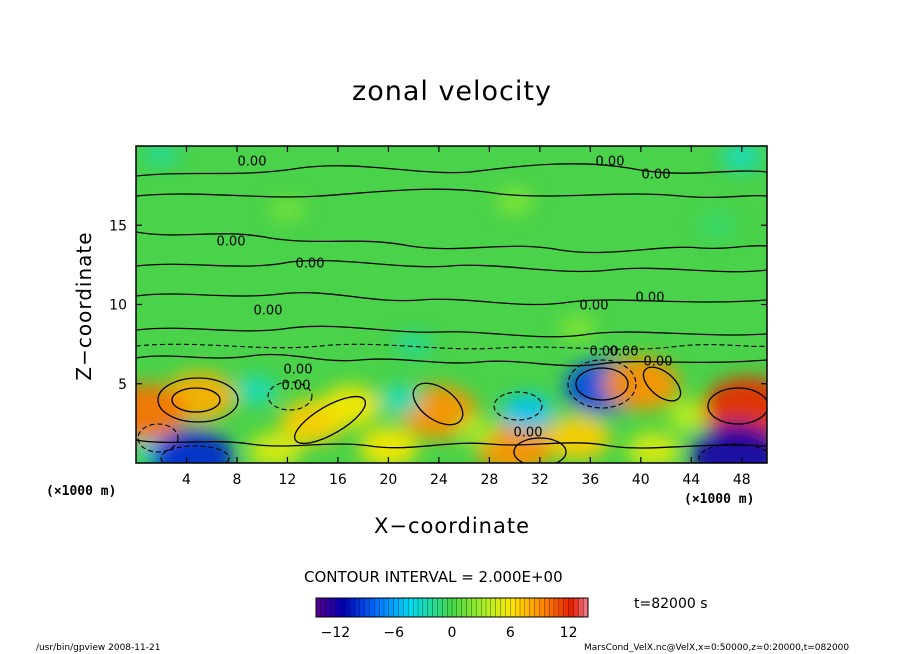 The height and width of the screenshot is (654, 904). Describe the element at coordinates (452, 619) in the screenshot. I see `colorbar: −12 −6 0 6 12` at that location.